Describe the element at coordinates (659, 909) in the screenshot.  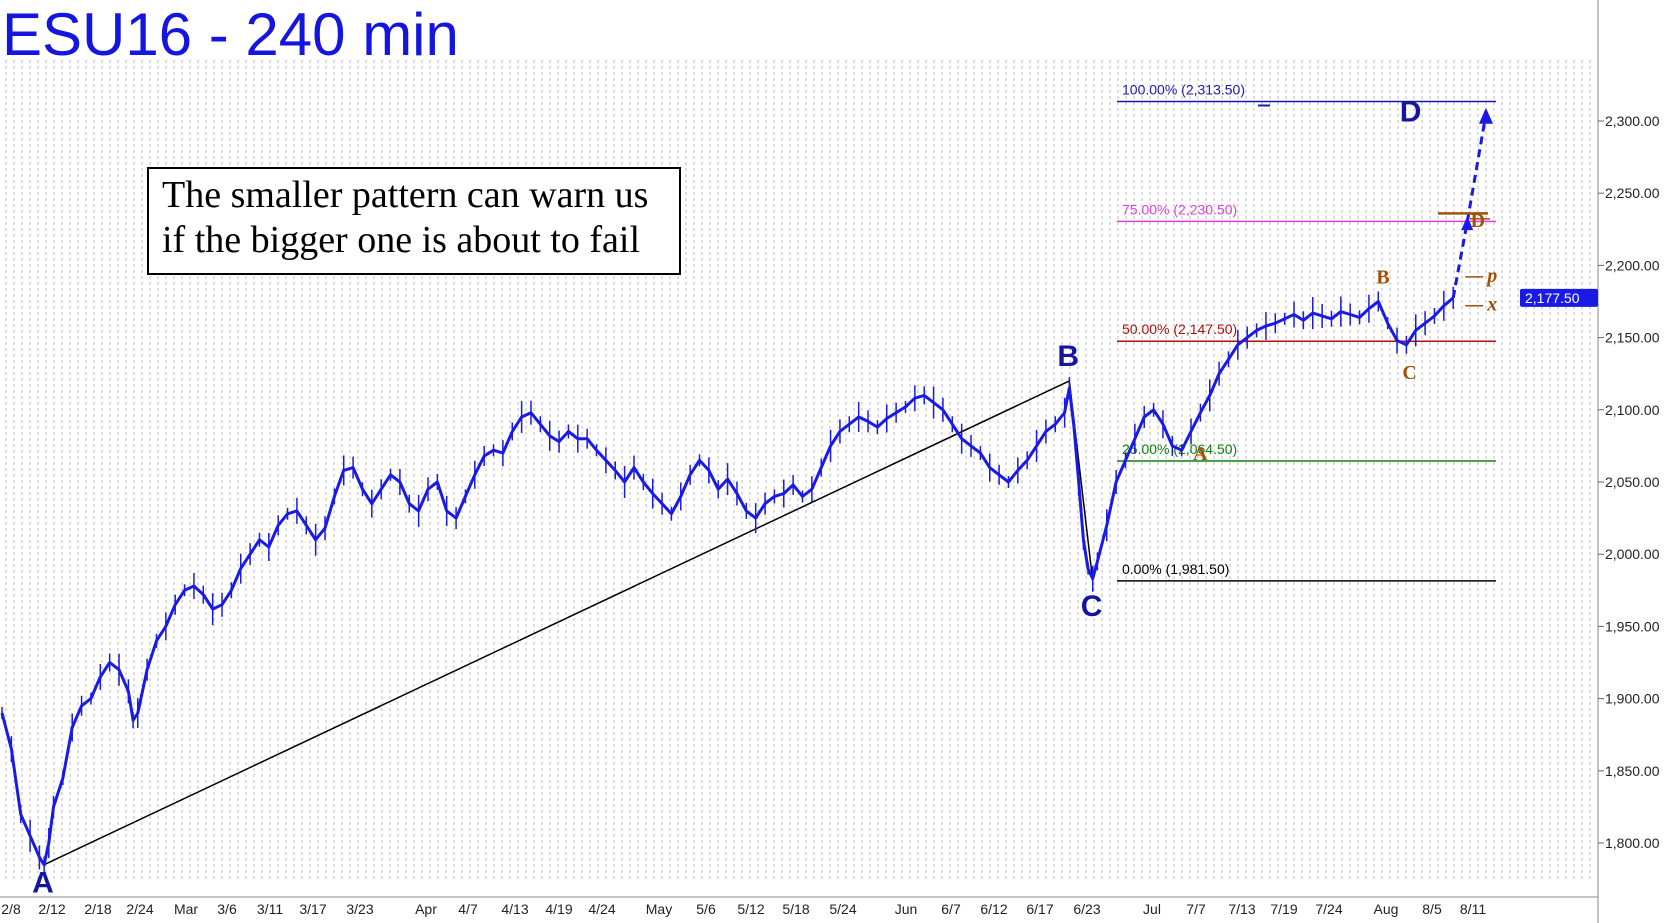
I see `x-tick-label: May` at that location.